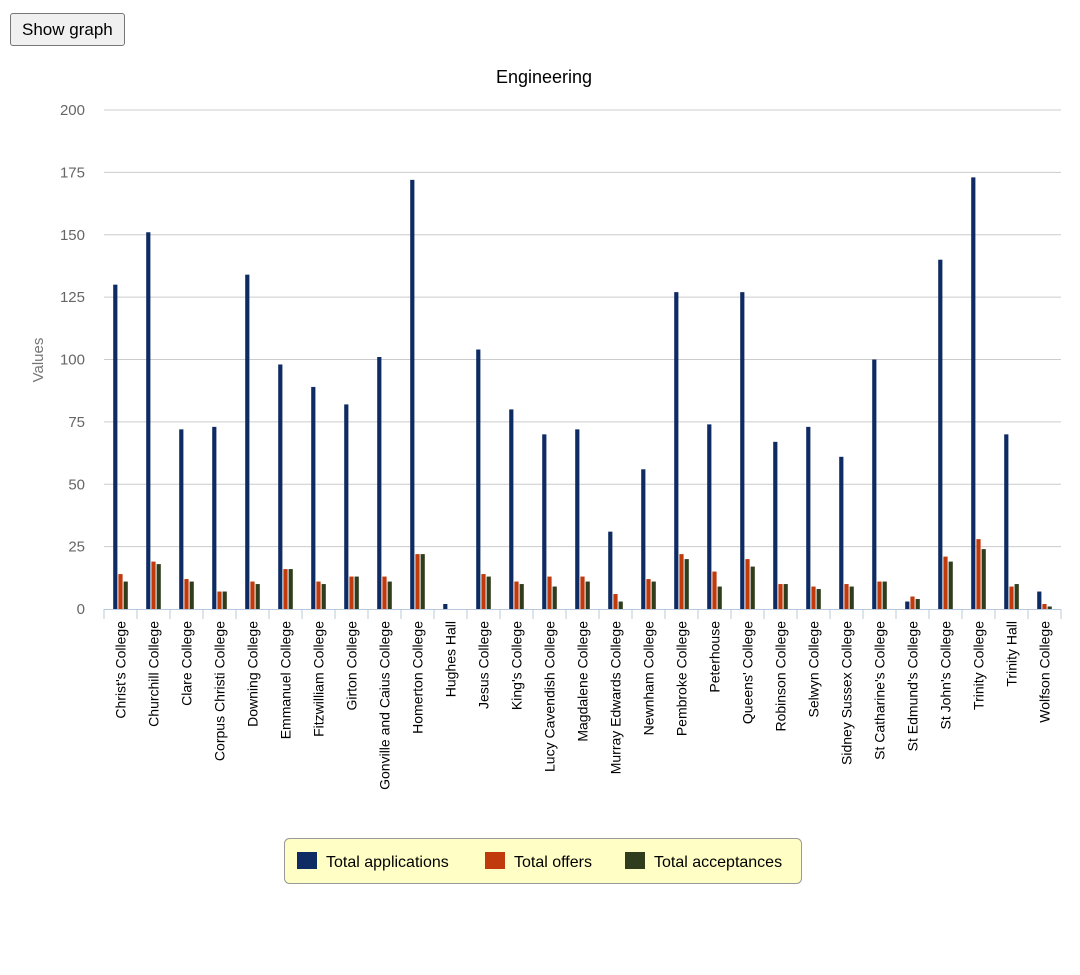 The image size is (1080, 975). What do you see at coordinates (253, 674) in the screenshot?
I see `x-tick-label: Downing College` at bounding box center [253, 674].